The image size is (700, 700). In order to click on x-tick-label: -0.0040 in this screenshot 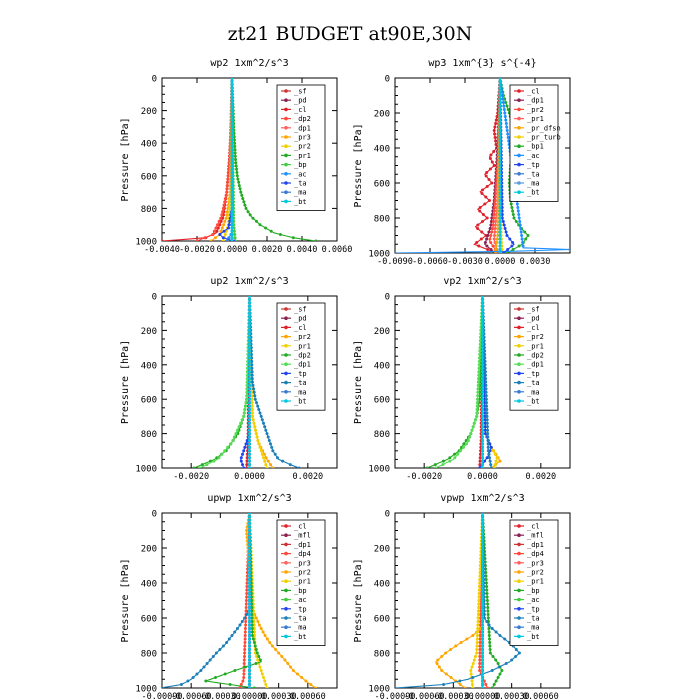, I will do `click(162, 250)`.